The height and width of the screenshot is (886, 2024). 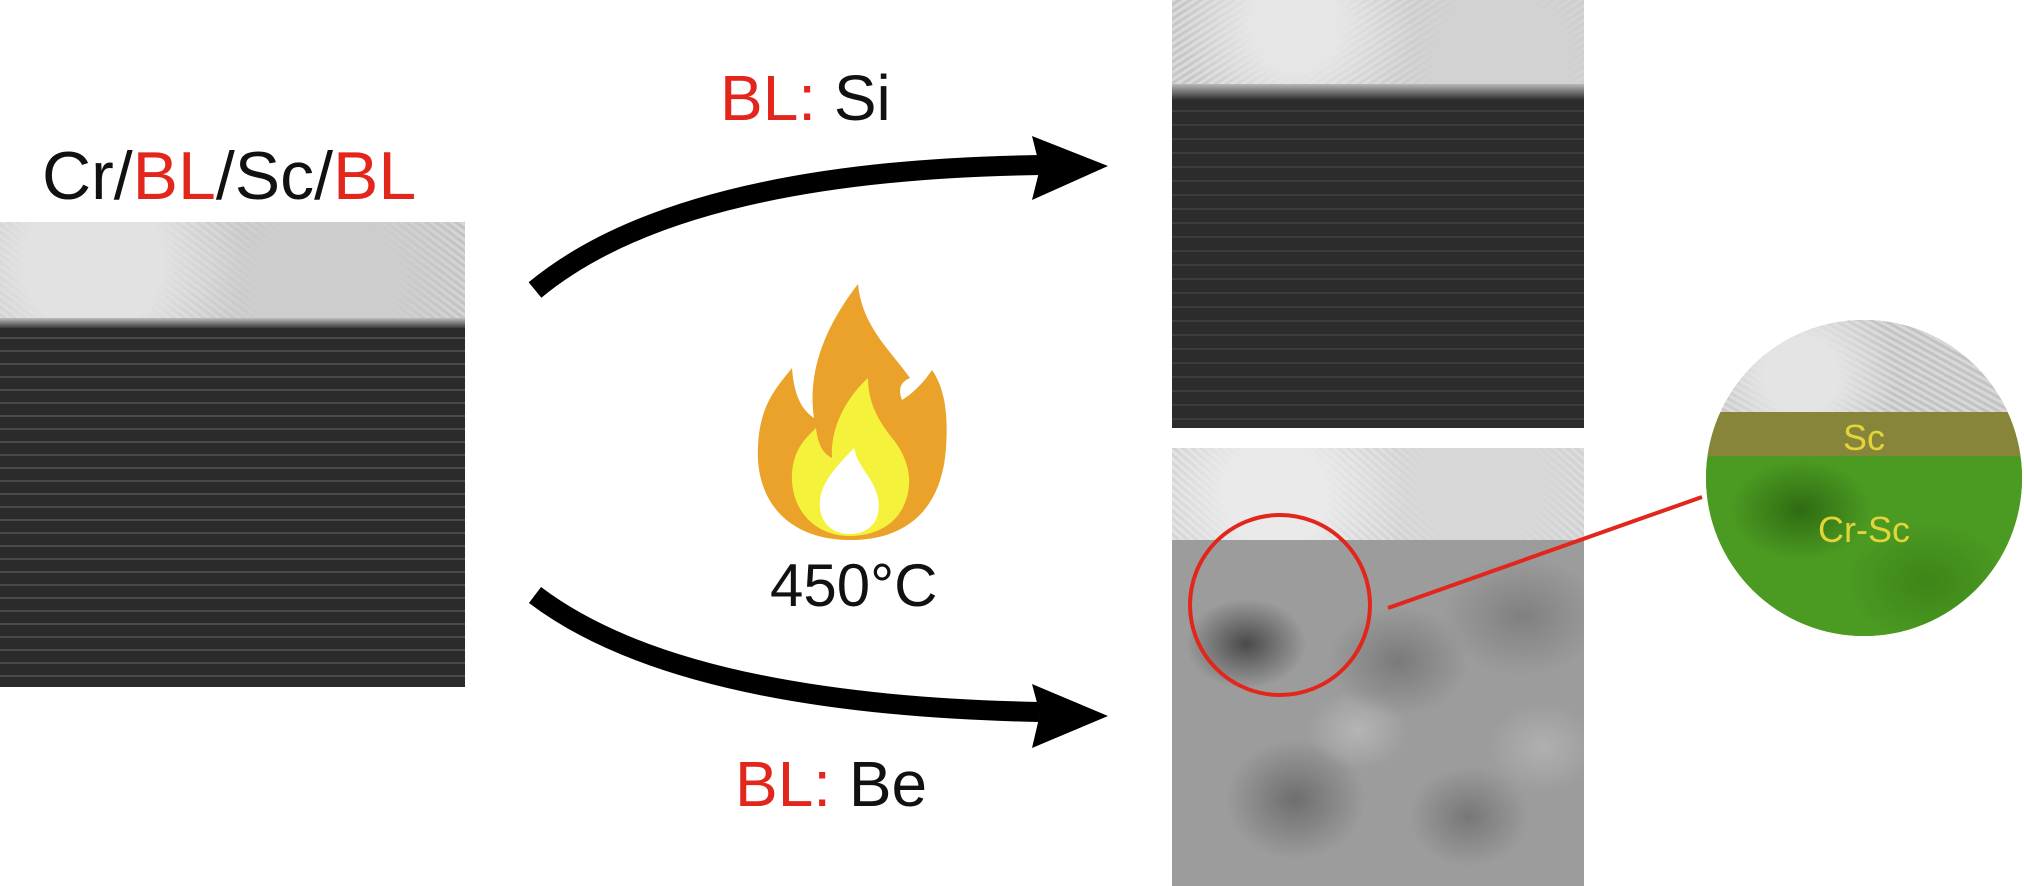 I want to click on inset-label-sc: Sc, so click(x=1863, y=437).